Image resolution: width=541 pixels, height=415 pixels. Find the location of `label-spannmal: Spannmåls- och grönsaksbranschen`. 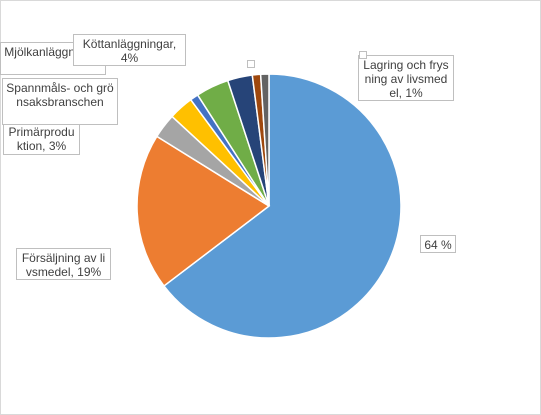

label-spannmal: Spannmåls- och grönsaksbranschen is located at coordinates (60, 101).